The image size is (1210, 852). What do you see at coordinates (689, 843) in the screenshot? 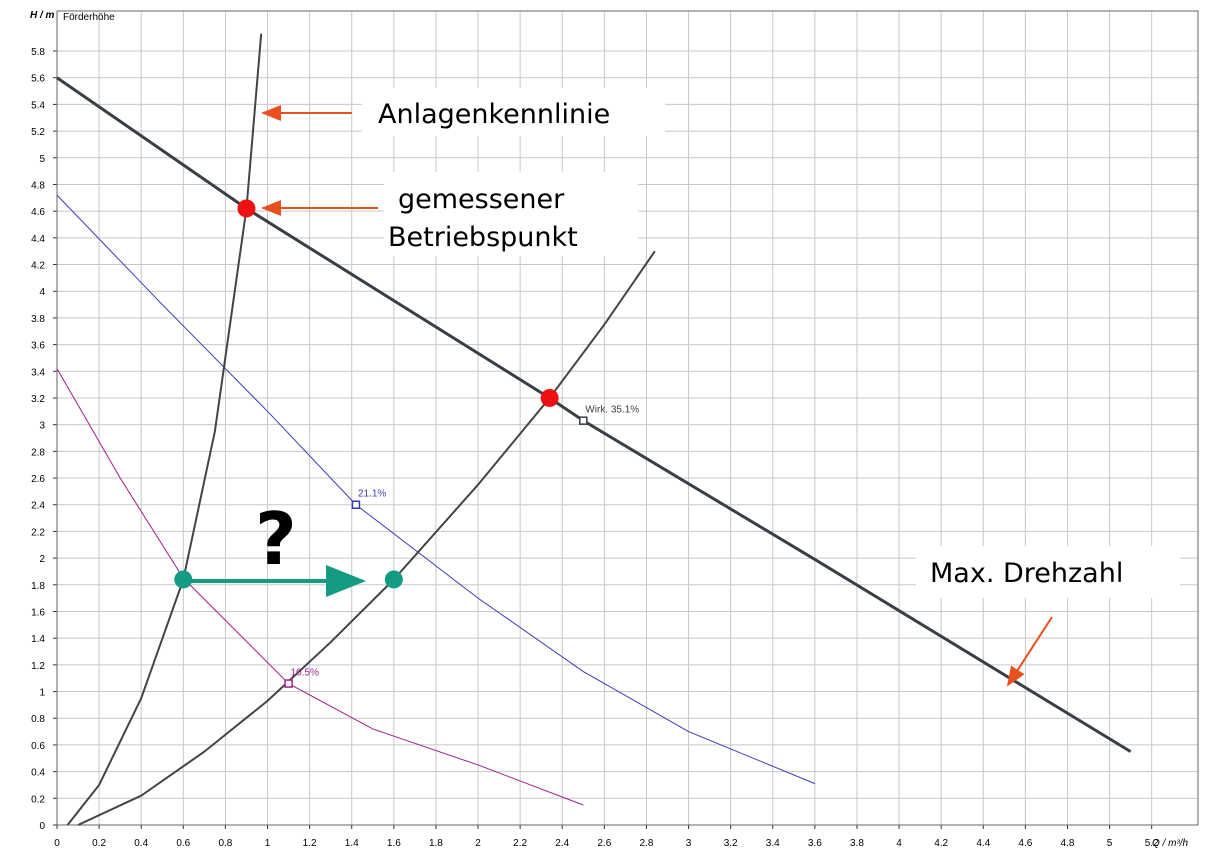
I see `x-tick-label: 3` at bounding box center [689, 843].